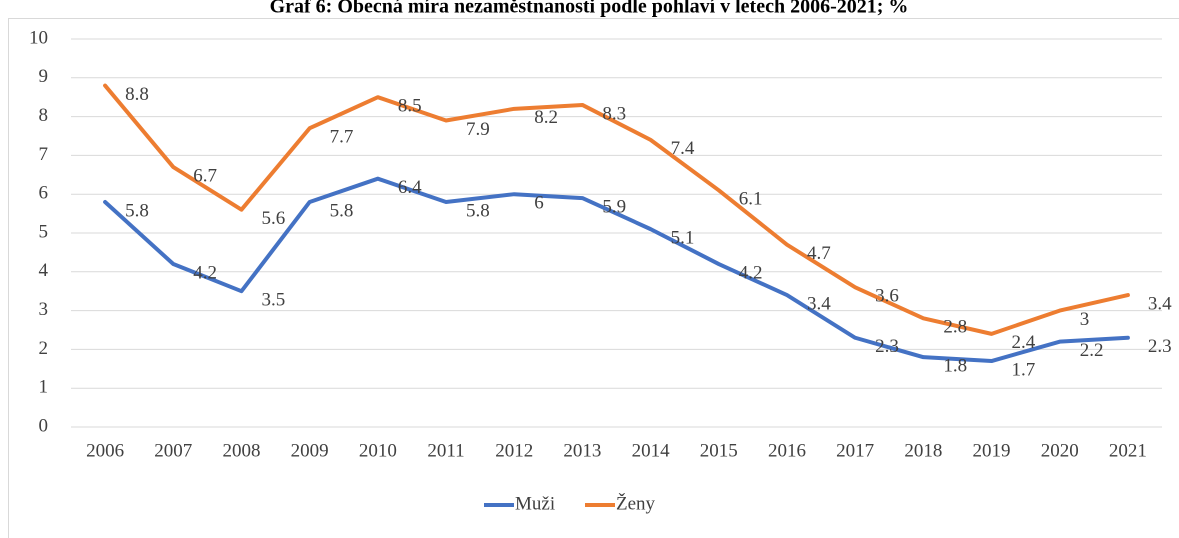 Image resolution: width=1179 pixels, height=538 pixels. I want to click on legend-label: Muži, so click(535, 503).